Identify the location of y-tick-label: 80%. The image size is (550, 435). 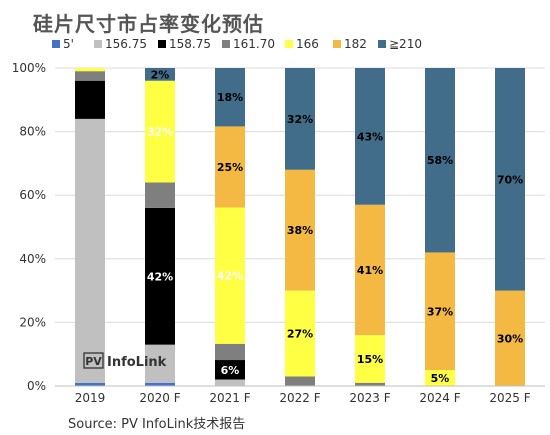
(32, 132).